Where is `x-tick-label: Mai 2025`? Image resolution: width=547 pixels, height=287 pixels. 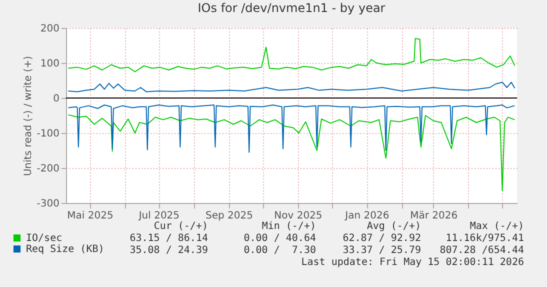
x-tick-label: Mai 2025 is located at coordinates (90, 216).